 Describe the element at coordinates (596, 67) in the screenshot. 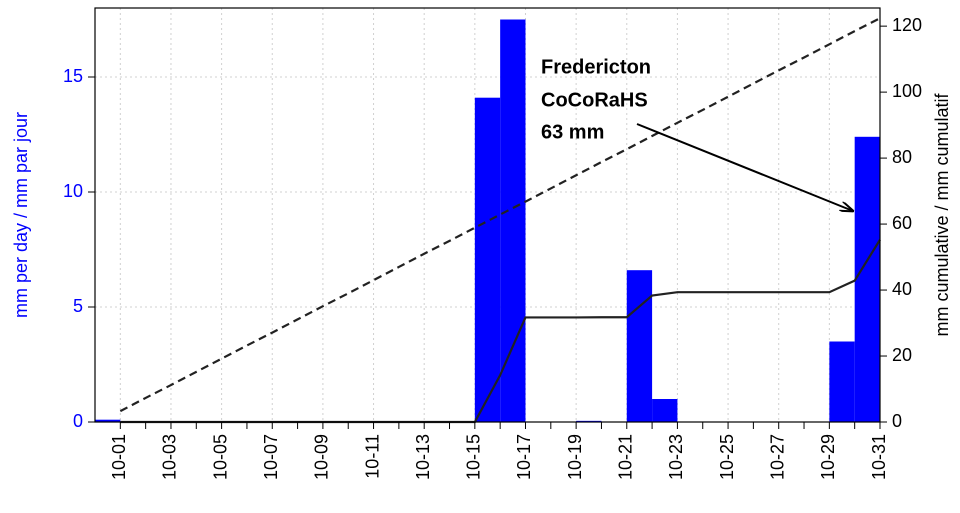

I see `annotation-line: Fredericton` at that location.